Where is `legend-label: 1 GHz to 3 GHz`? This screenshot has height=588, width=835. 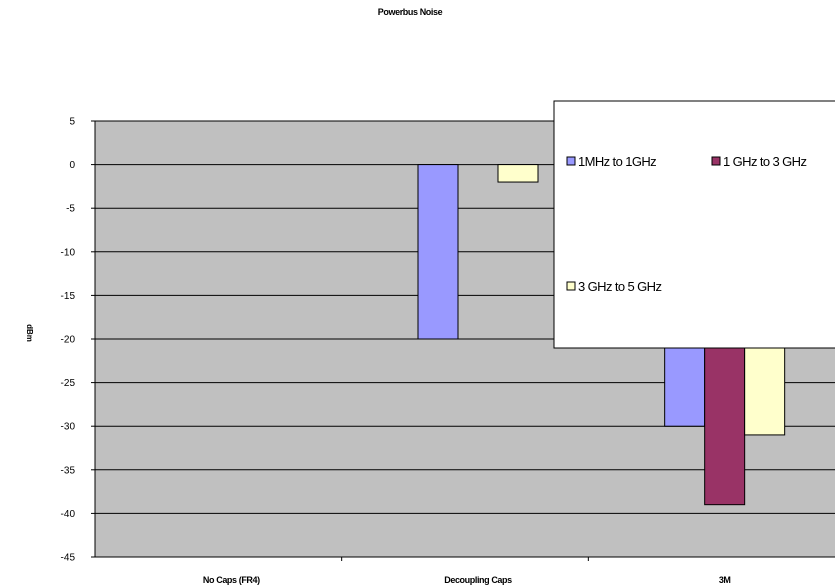 legend-label: 1 GHz to 3 GHz is located at coordinates (764, 161).